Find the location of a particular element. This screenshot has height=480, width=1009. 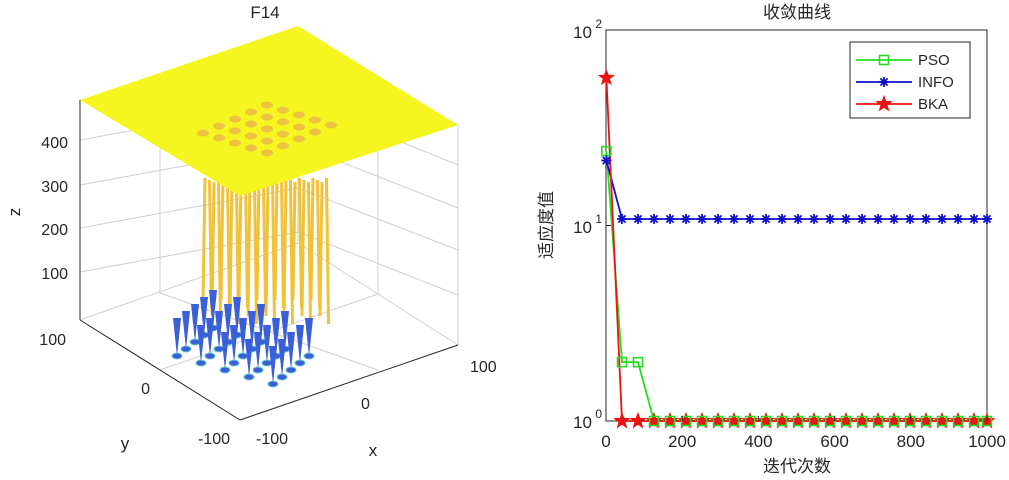

x-tick-0: 0 is located at coordinates (365, 404).